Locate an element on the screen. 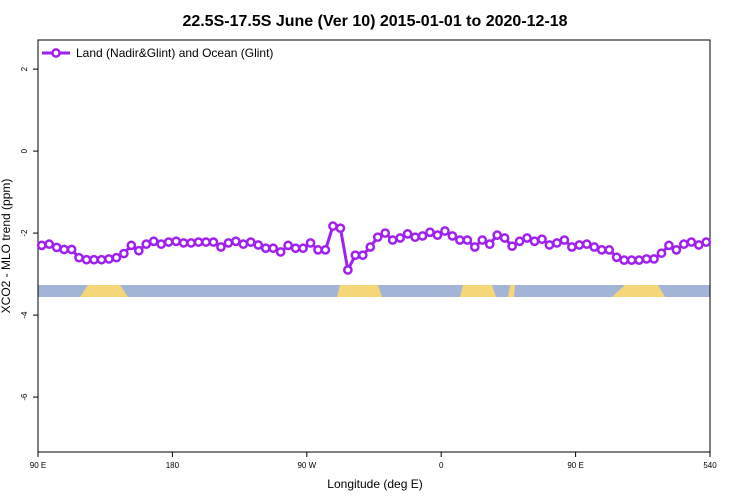  legend-marker is located at coordinates (56, 53).